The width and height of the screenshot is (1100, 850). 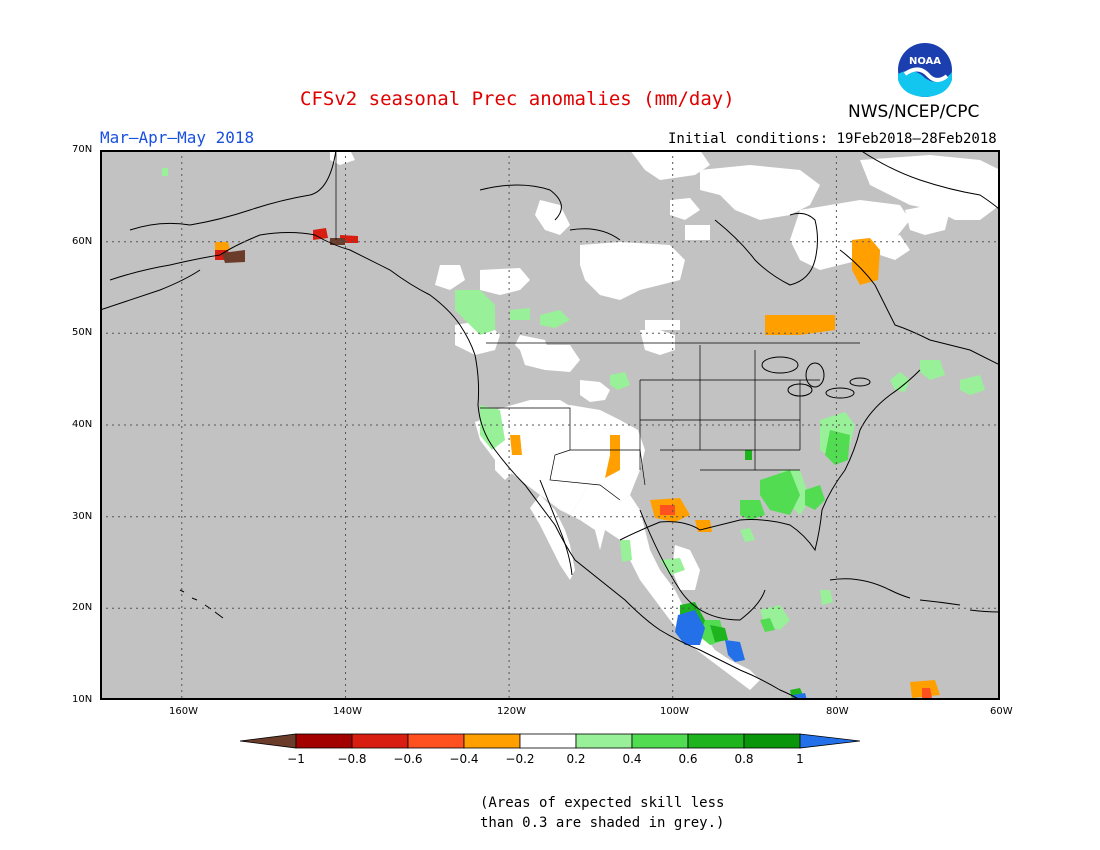 I want to click on lat-tick-40n: 40N, so click(x=82, y=424).